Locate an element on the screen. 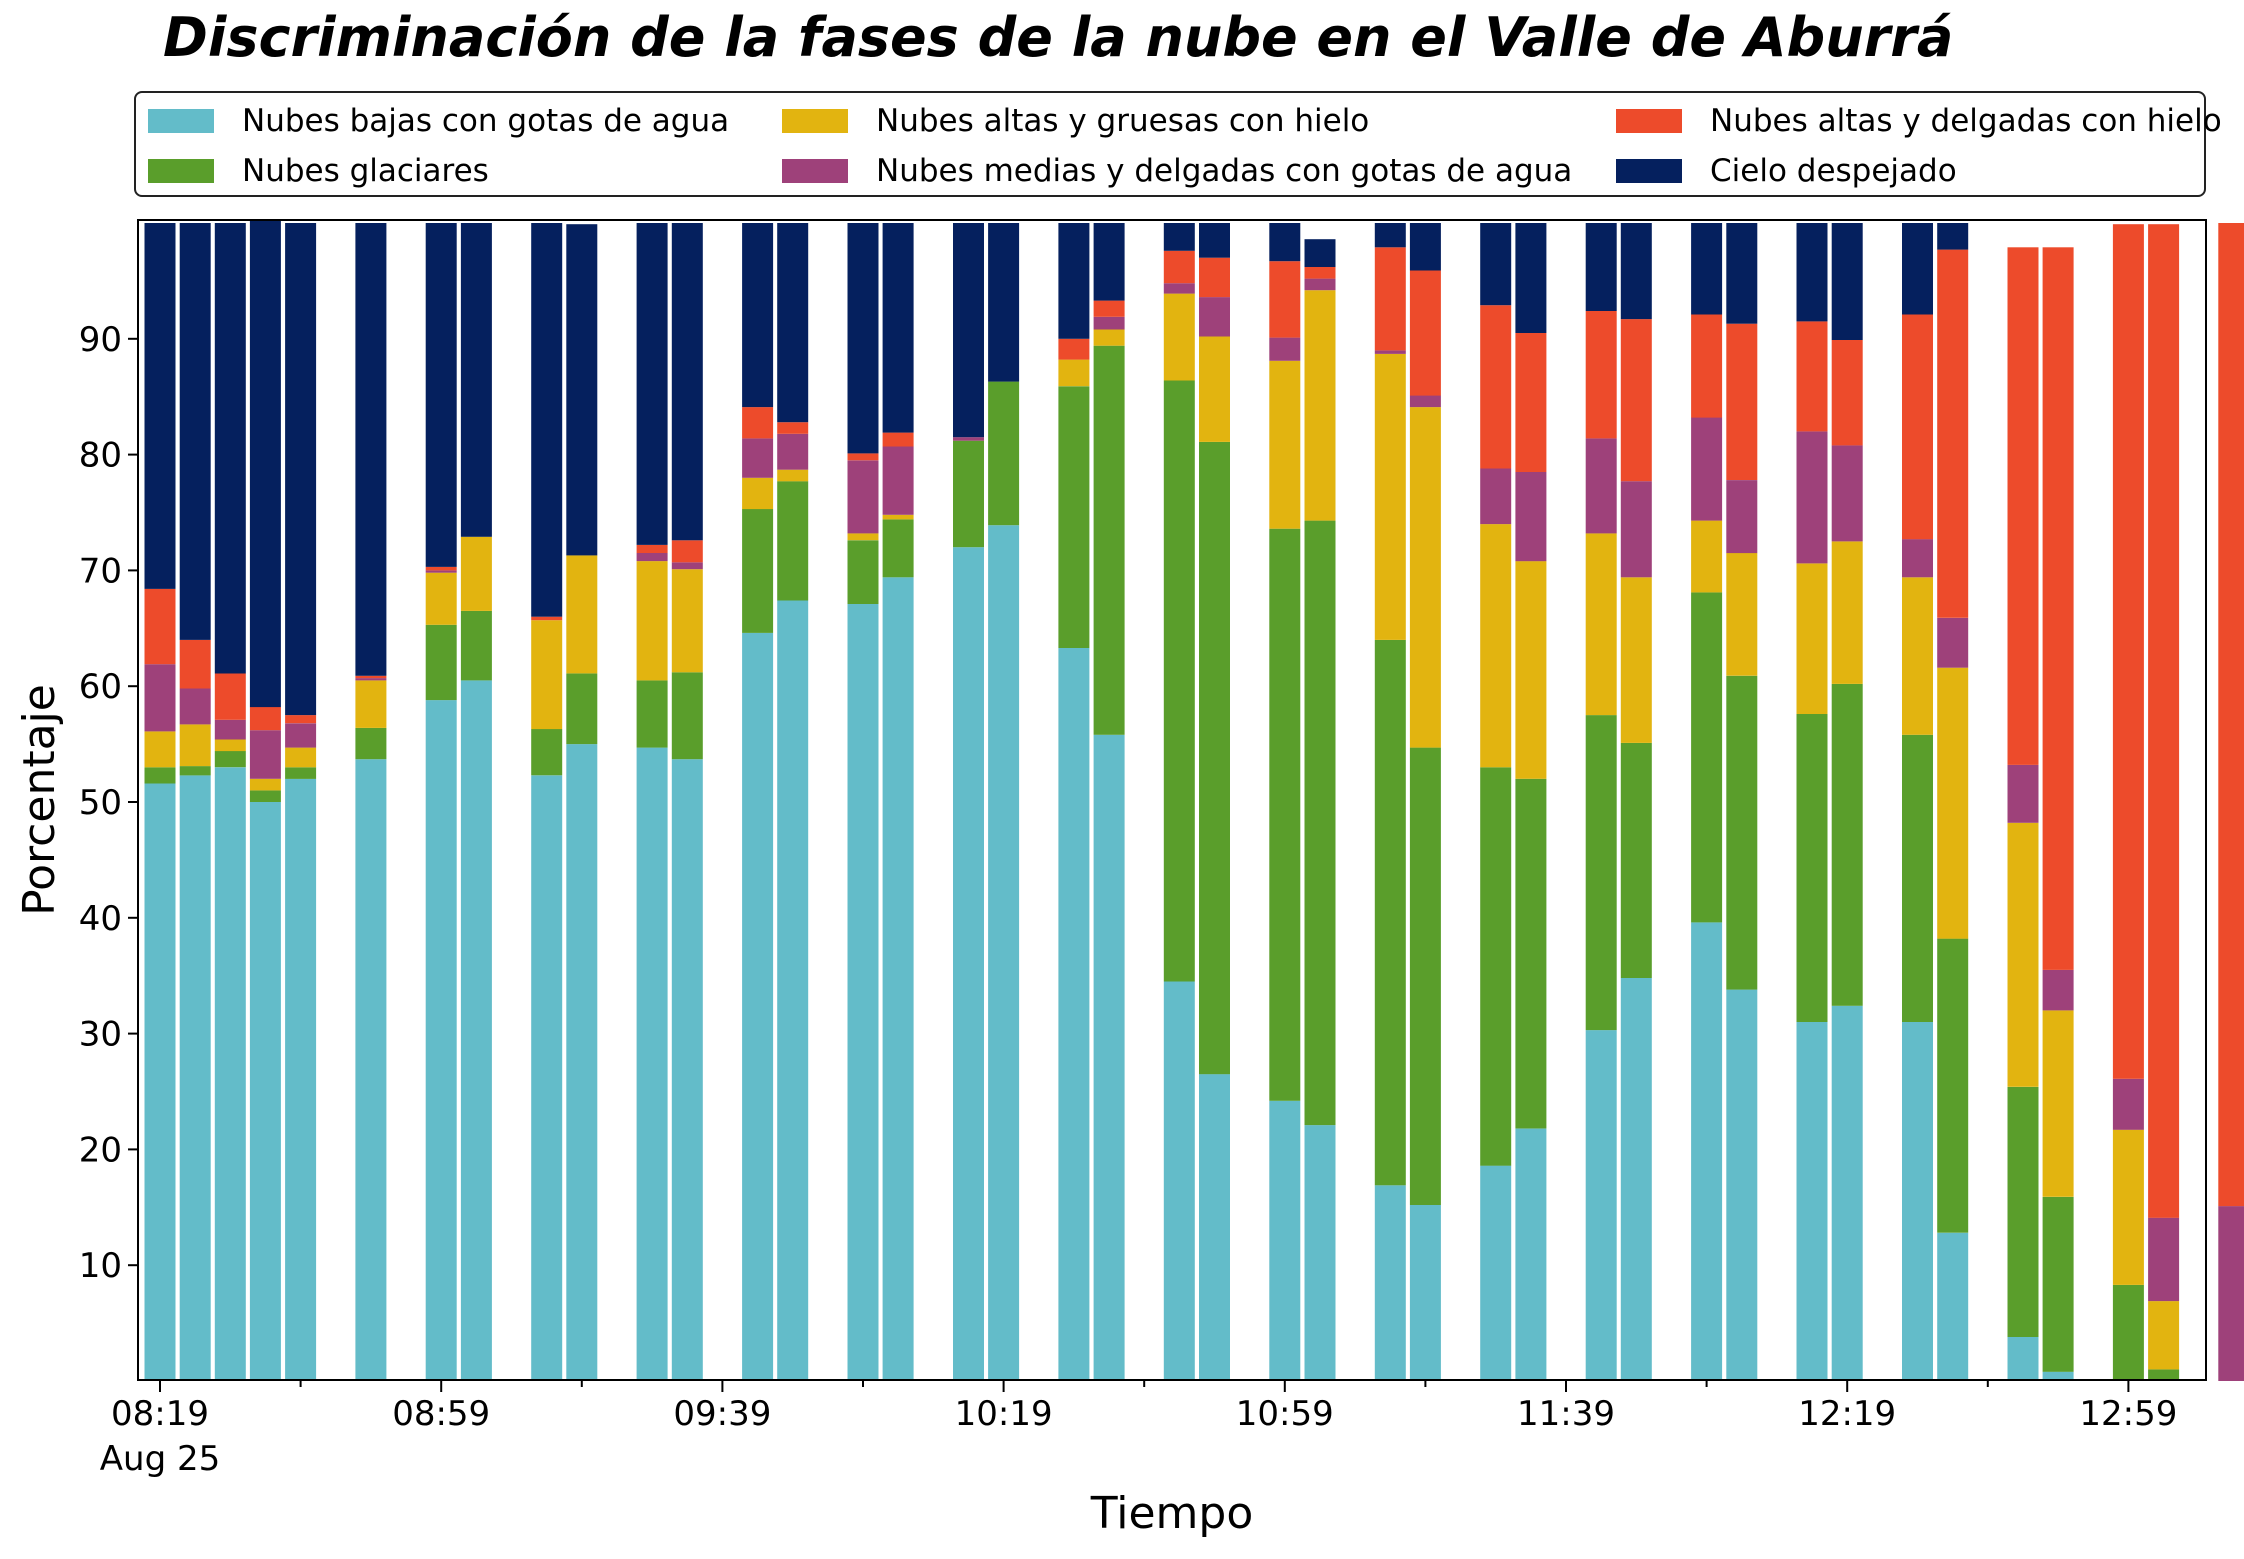 The width and height of the screenshot is (2244, 1559). x-tick-label: 09:39 is located at coordinates (722, 1414).